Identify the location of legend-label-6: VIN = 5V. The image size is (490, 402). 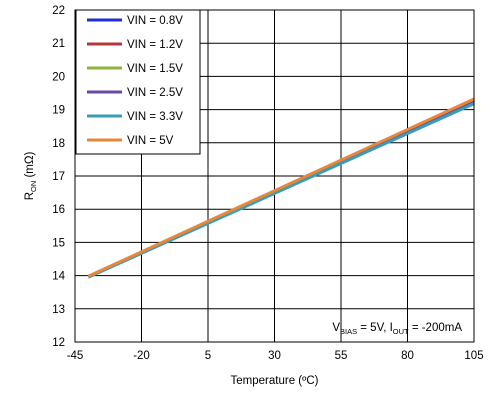
(150, 141).